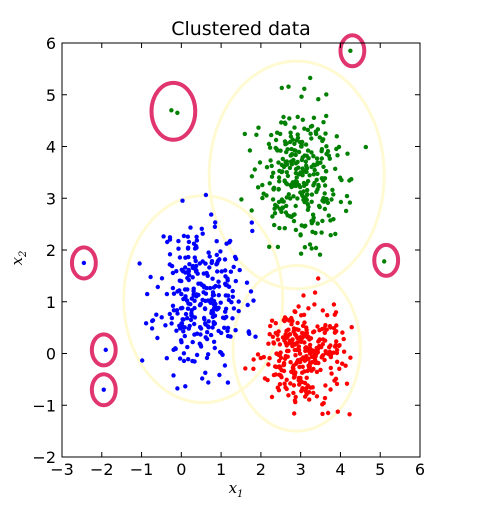 This screenshot has height=506, width=484. I want to click on x-tick-label: 0, so click(181, 469).